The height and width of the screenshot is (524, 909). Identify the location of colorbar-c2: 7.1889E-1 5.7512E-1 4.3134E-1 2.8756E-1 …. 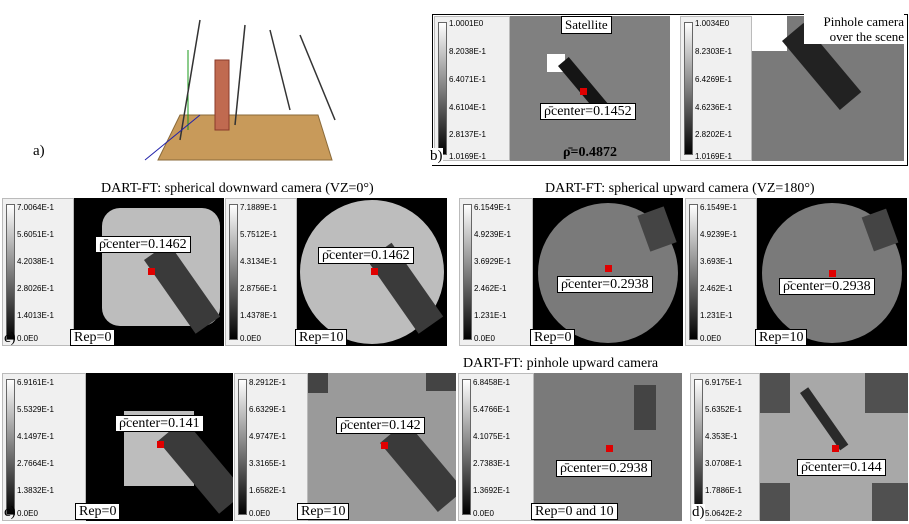
(261, 272).